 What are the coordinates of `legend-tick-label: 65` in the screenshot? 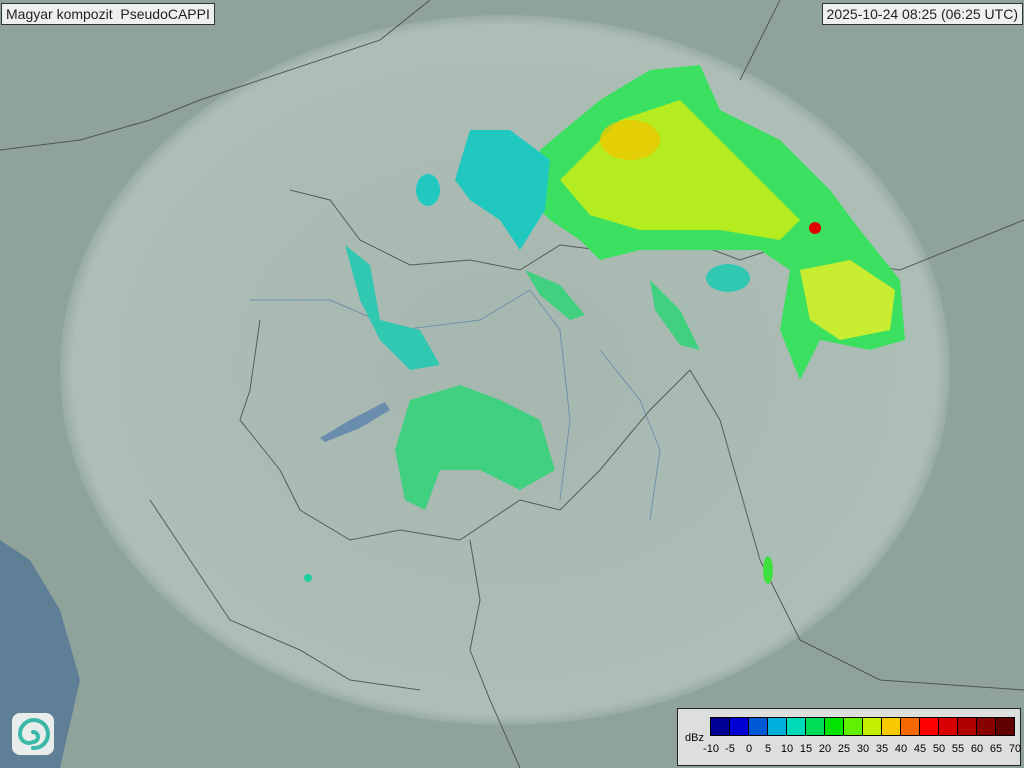 It's located at (996, 749).